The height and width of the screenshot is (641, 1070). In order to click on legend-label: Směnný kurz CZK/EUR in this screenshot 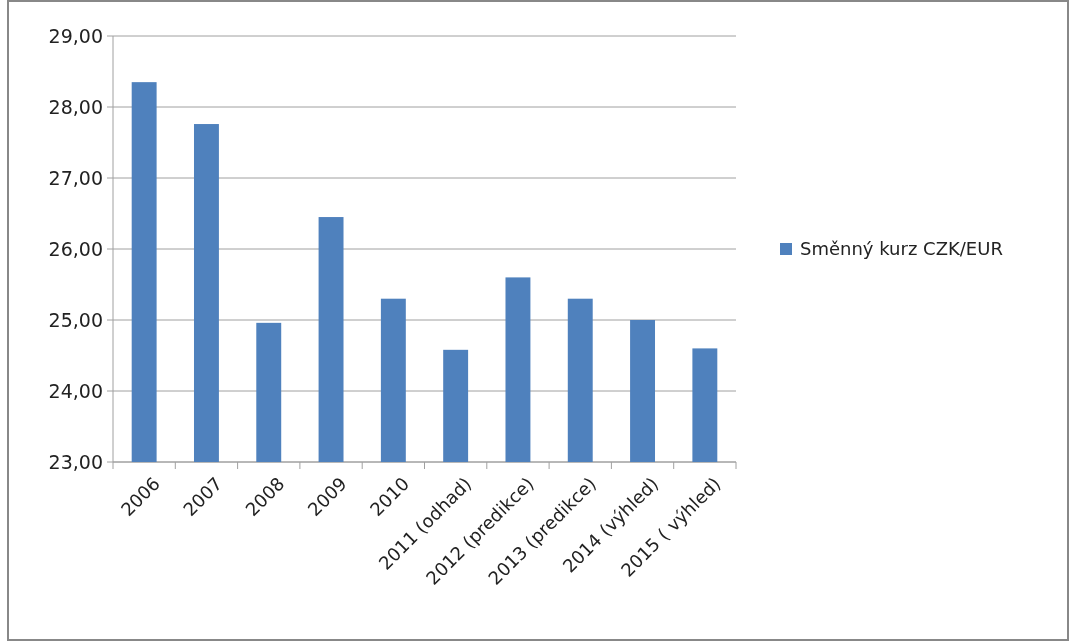, I will do `click(901, 249)`.